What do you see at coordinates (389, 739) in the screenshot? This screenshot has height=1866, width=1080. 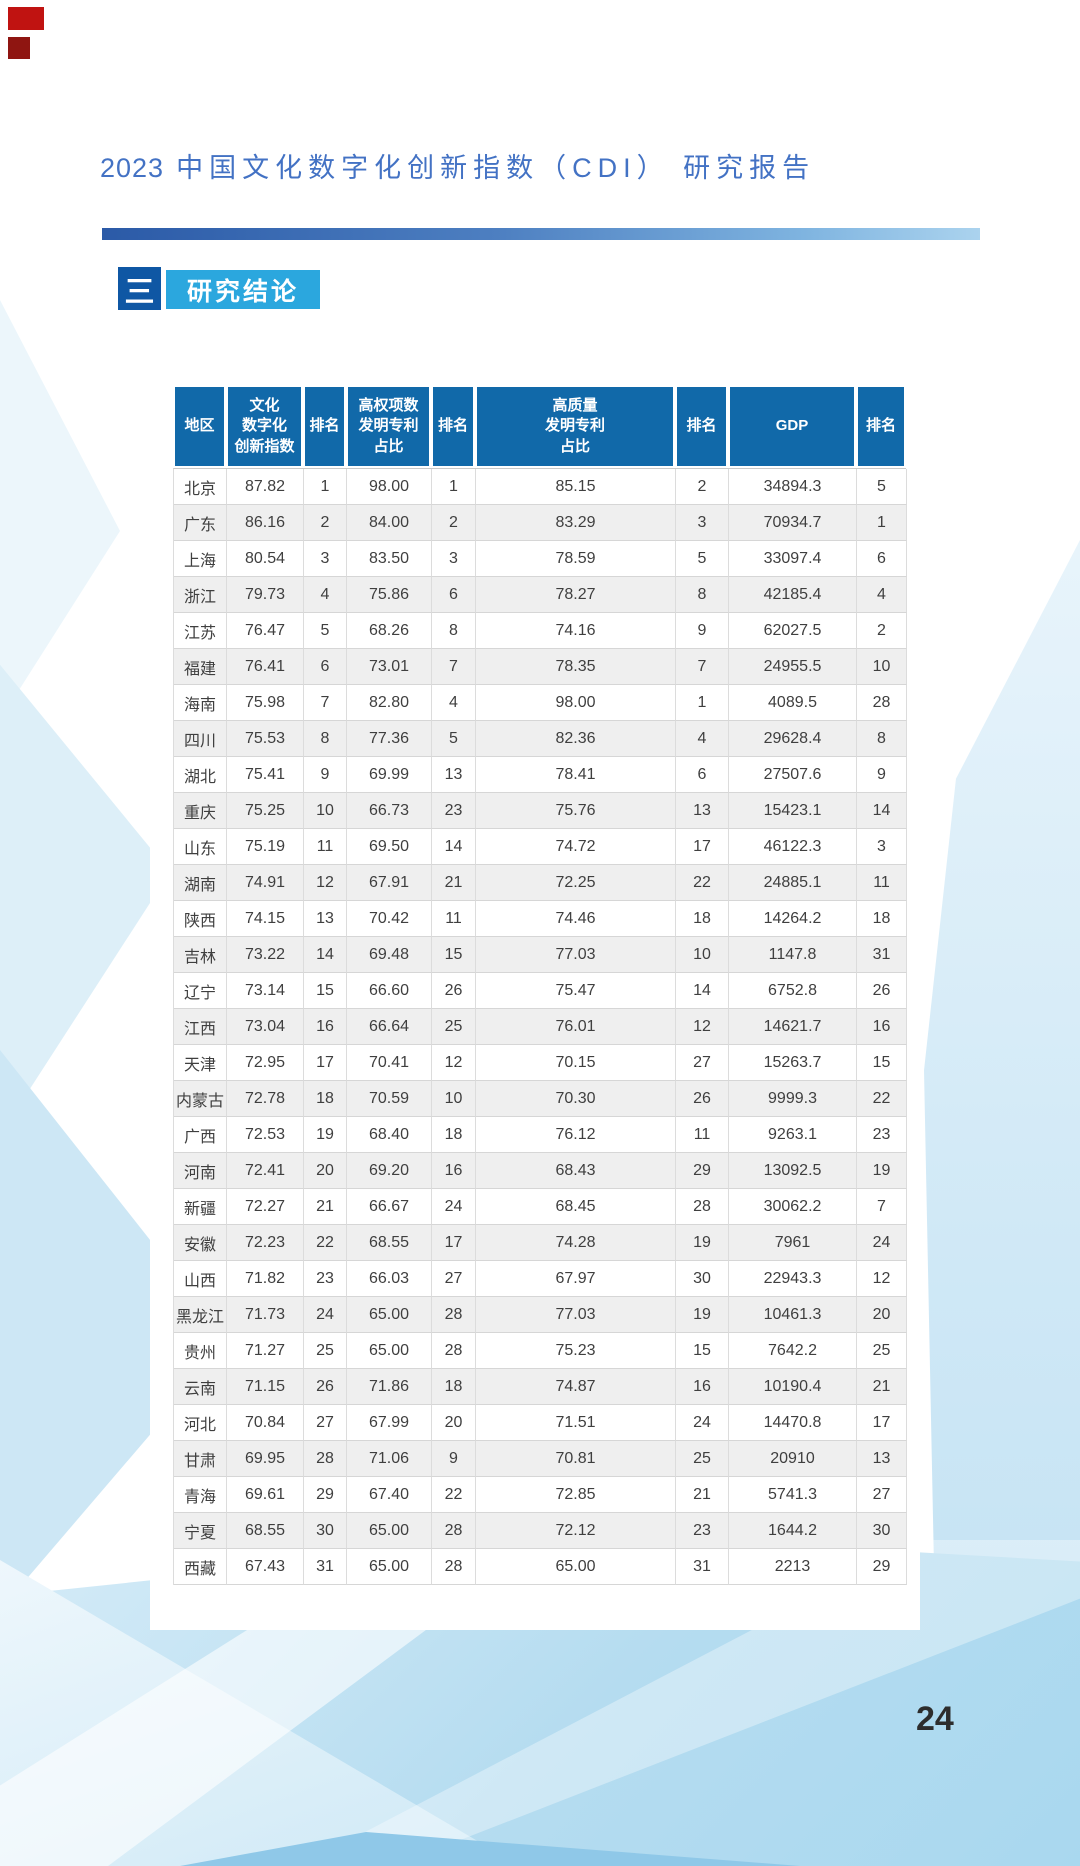 I see `table-cell: 77.36` at bounding box center [389, 739].